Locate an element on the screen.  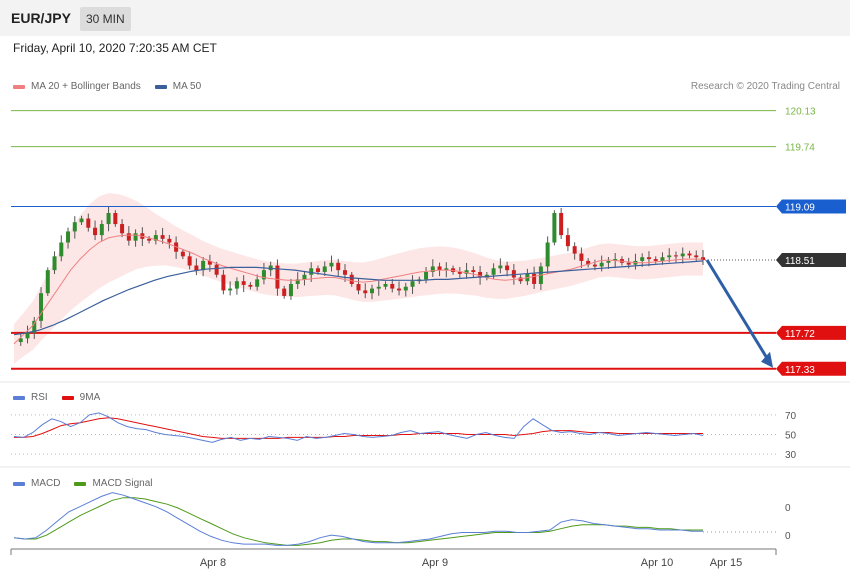
legend-item-ma50: MA 50 is located at coordinates (178, 86).